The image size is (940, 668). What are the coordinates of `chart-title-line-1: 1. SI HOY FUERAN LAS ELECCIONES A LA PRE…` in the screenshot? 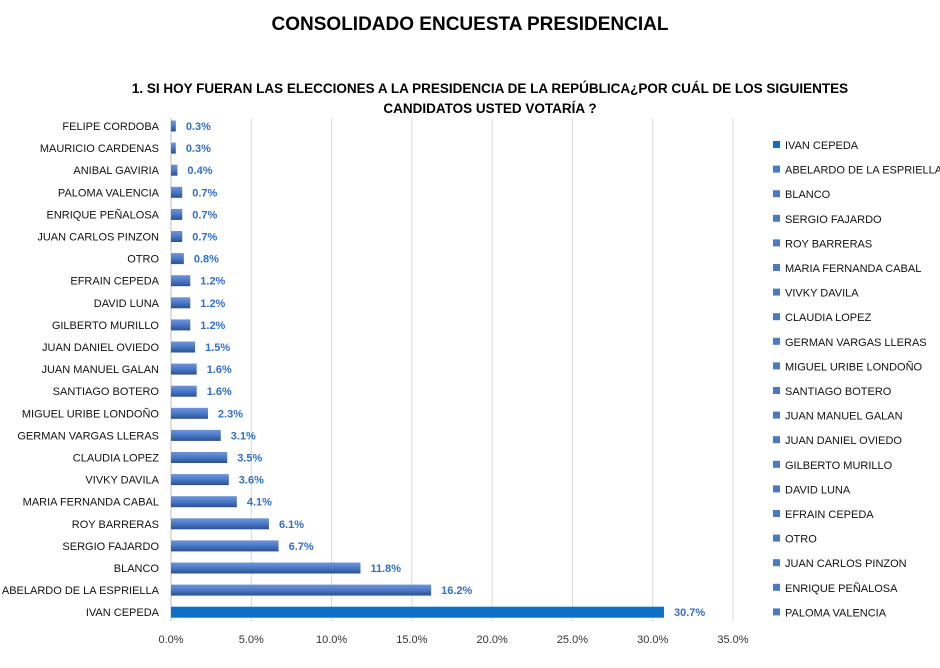 It's located at (490, 88).